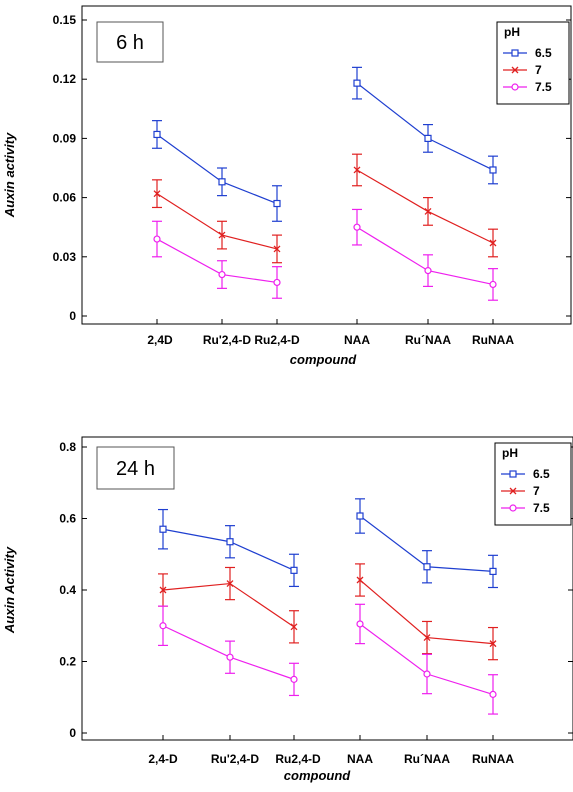  Describe the element at coordinates (65, 138) in the screenshot. I see `chart-6h-ytick-label: 0.09` at that location.